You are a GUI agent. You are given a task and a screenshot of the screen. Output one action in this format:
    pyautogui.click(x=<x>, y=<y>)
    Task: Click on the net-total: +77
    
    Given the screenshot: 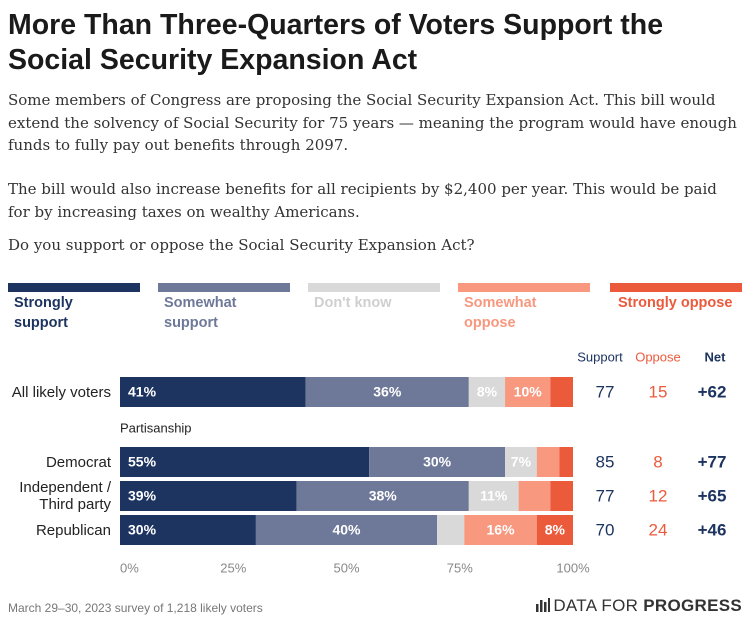 What is the action you would take?
    pyautogui.click(x=712, y=461)
    